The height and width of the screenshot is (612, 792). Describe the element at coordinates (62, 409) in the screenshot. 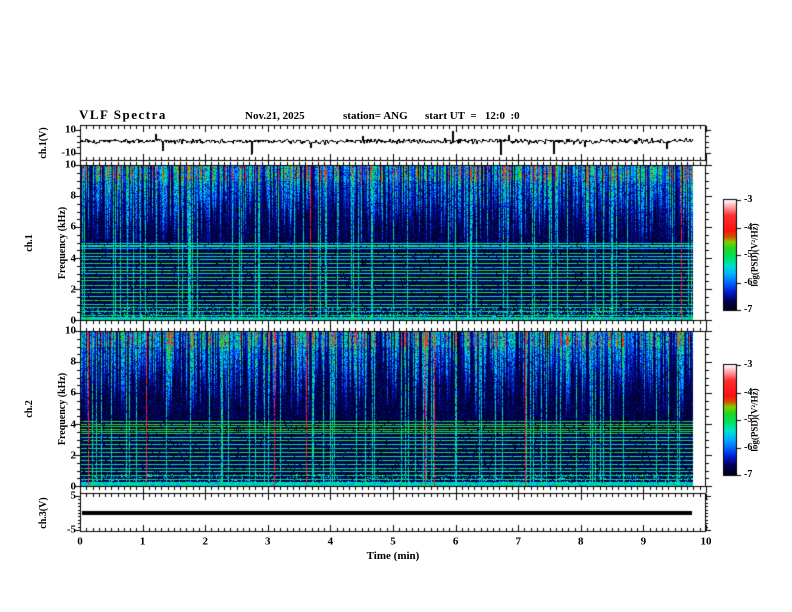

I see `spec2-frequency-label: Frequency (kHz)` at that location.